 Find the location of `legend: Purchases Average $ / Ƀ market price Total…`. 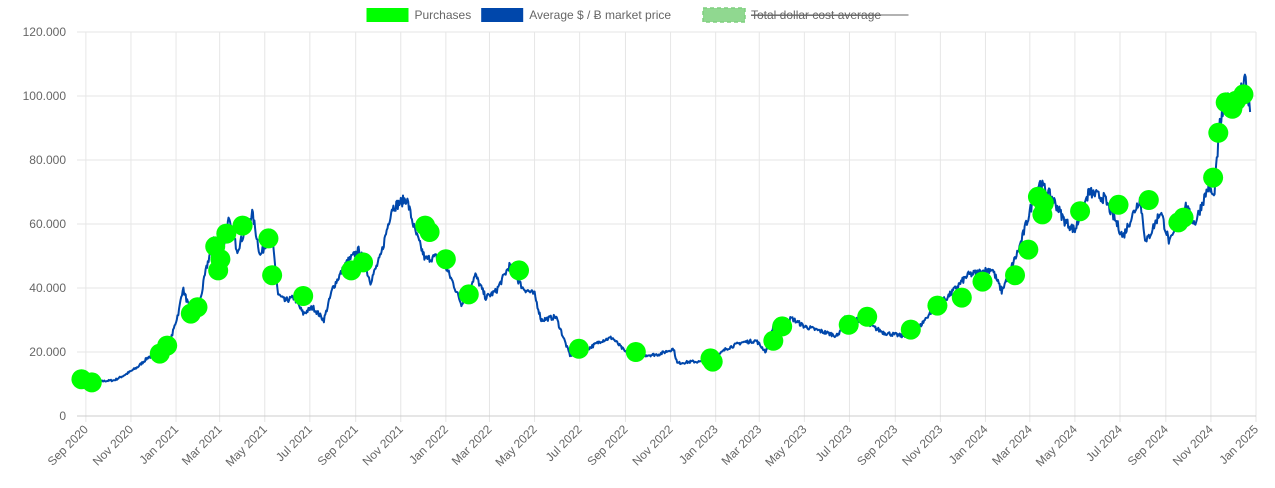

legend: Purchases Average $ / Ƀ market price Total… is located at coordinates (637, 15).